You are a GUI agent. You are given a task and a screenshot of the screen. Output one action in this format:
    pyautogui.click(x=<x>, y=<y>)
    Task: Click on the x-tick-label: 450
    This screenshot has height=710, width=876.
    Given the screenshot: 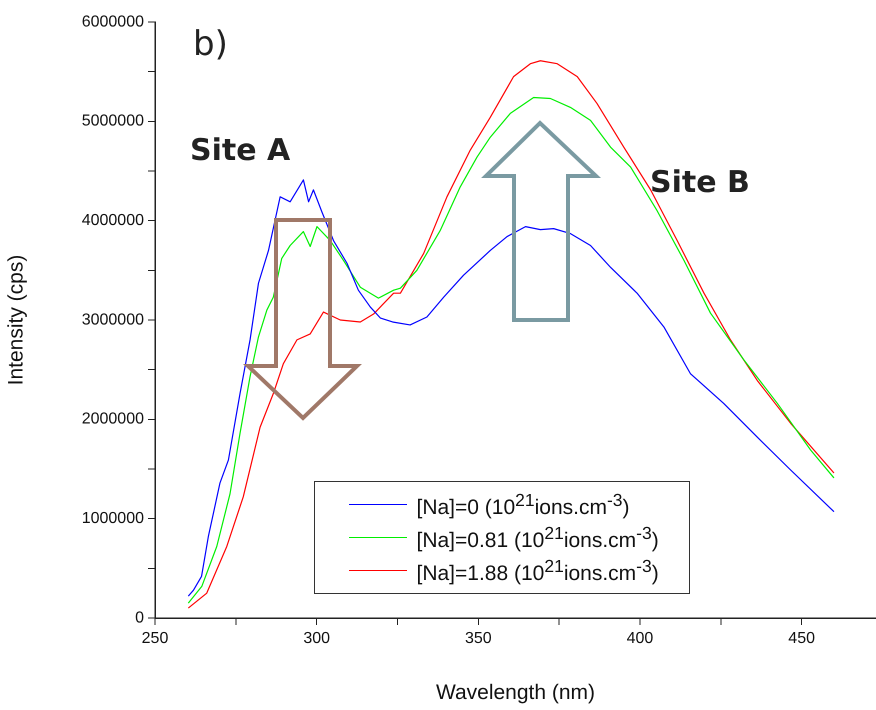 What is the action you would take?
    pyautogui.click(x=802, y=639)
    